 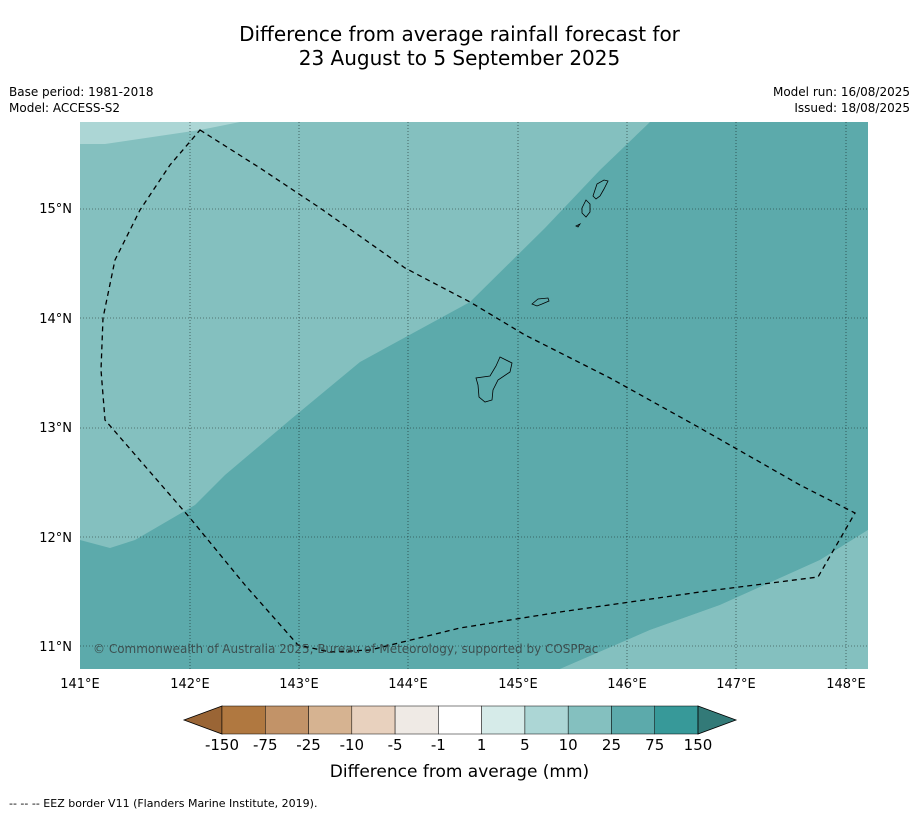 I want to click on lon-tick: 142°E, so click(x=190, y=684).